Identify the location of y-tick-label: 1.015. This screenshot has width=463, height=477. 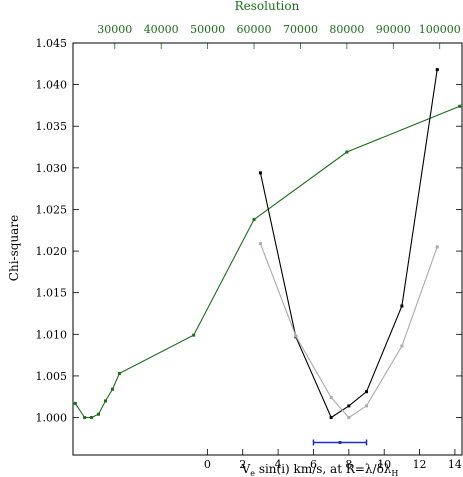
(52, 293).